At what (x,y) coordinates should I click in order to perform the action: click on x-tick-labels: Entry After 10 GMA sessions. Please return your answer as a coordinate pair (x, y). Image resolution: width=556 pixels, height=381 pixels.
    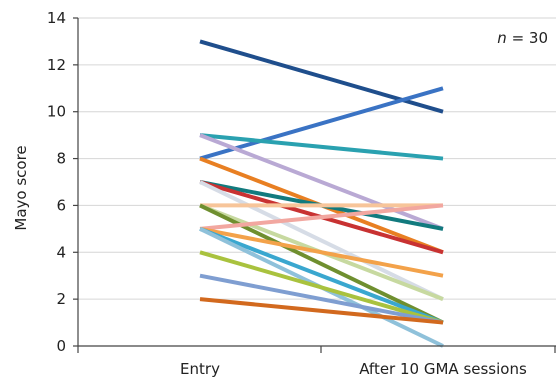
    Looking at the image, I should click on (353, 369).